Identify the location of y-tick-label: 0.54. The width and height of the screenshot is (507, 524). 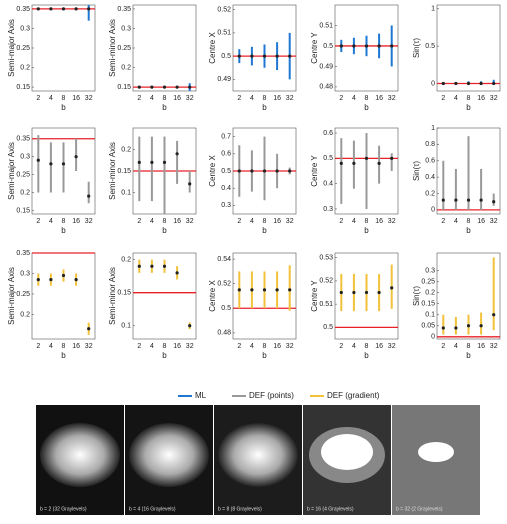
(224, 259).